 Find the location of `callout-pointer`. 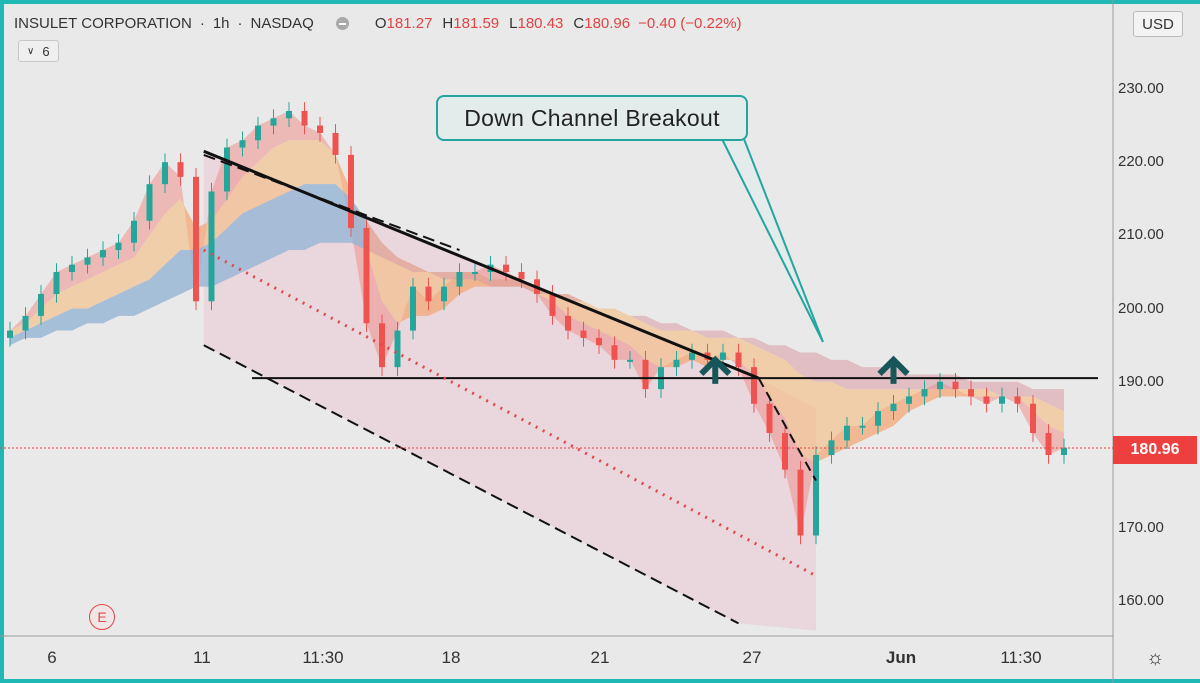

callout-pointer is located at coordinates (772, 240).